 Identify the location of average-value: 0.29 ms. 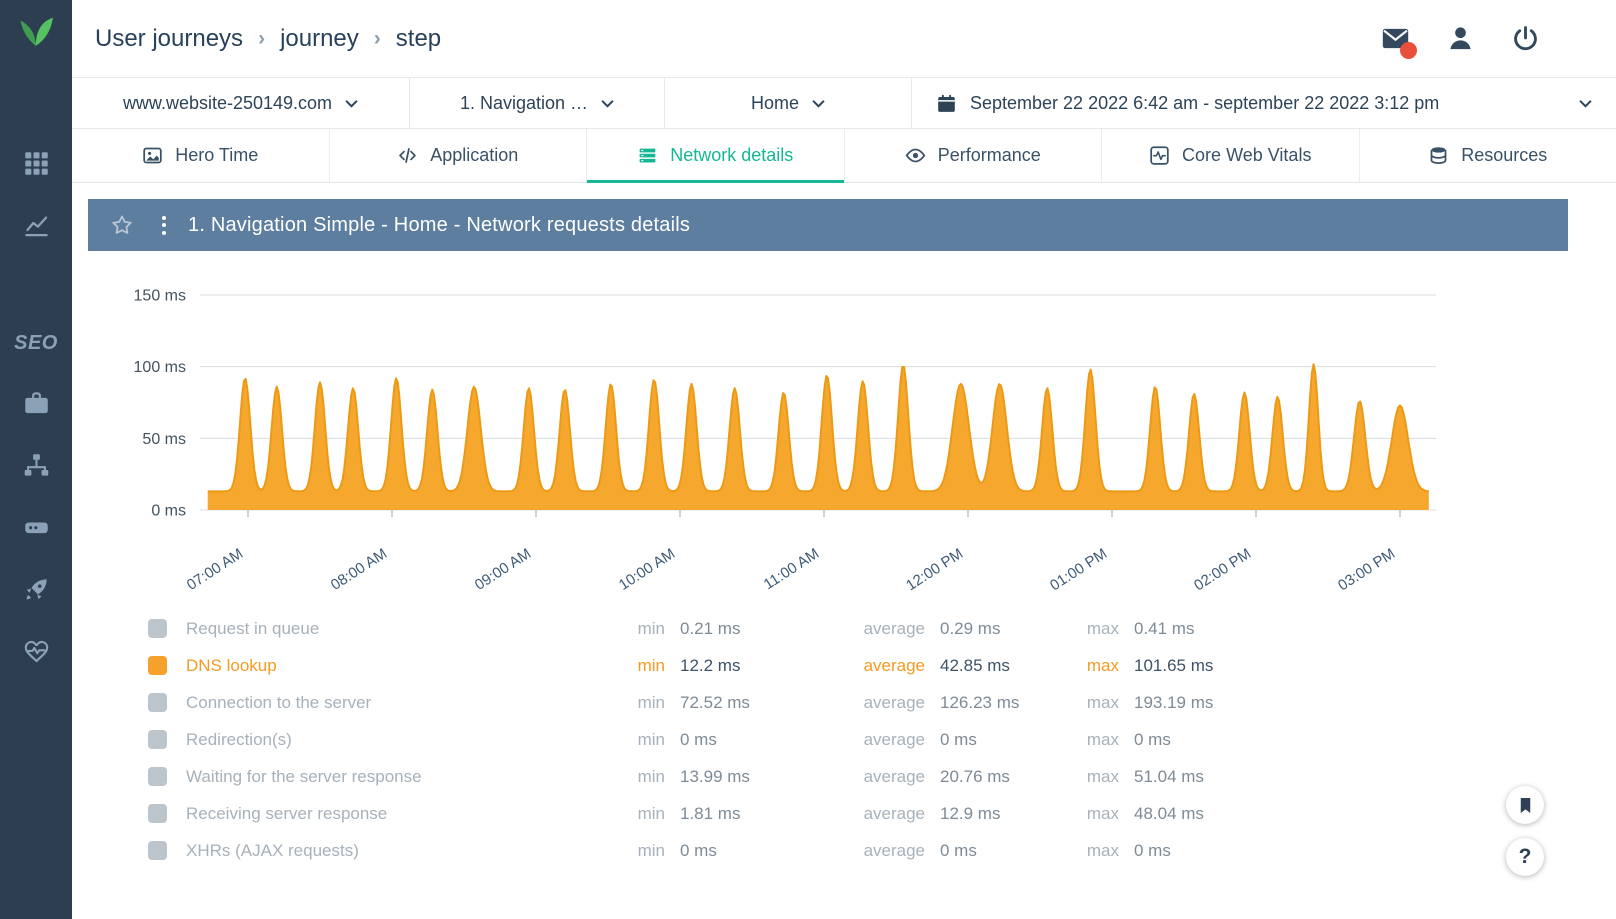
(970, 628).